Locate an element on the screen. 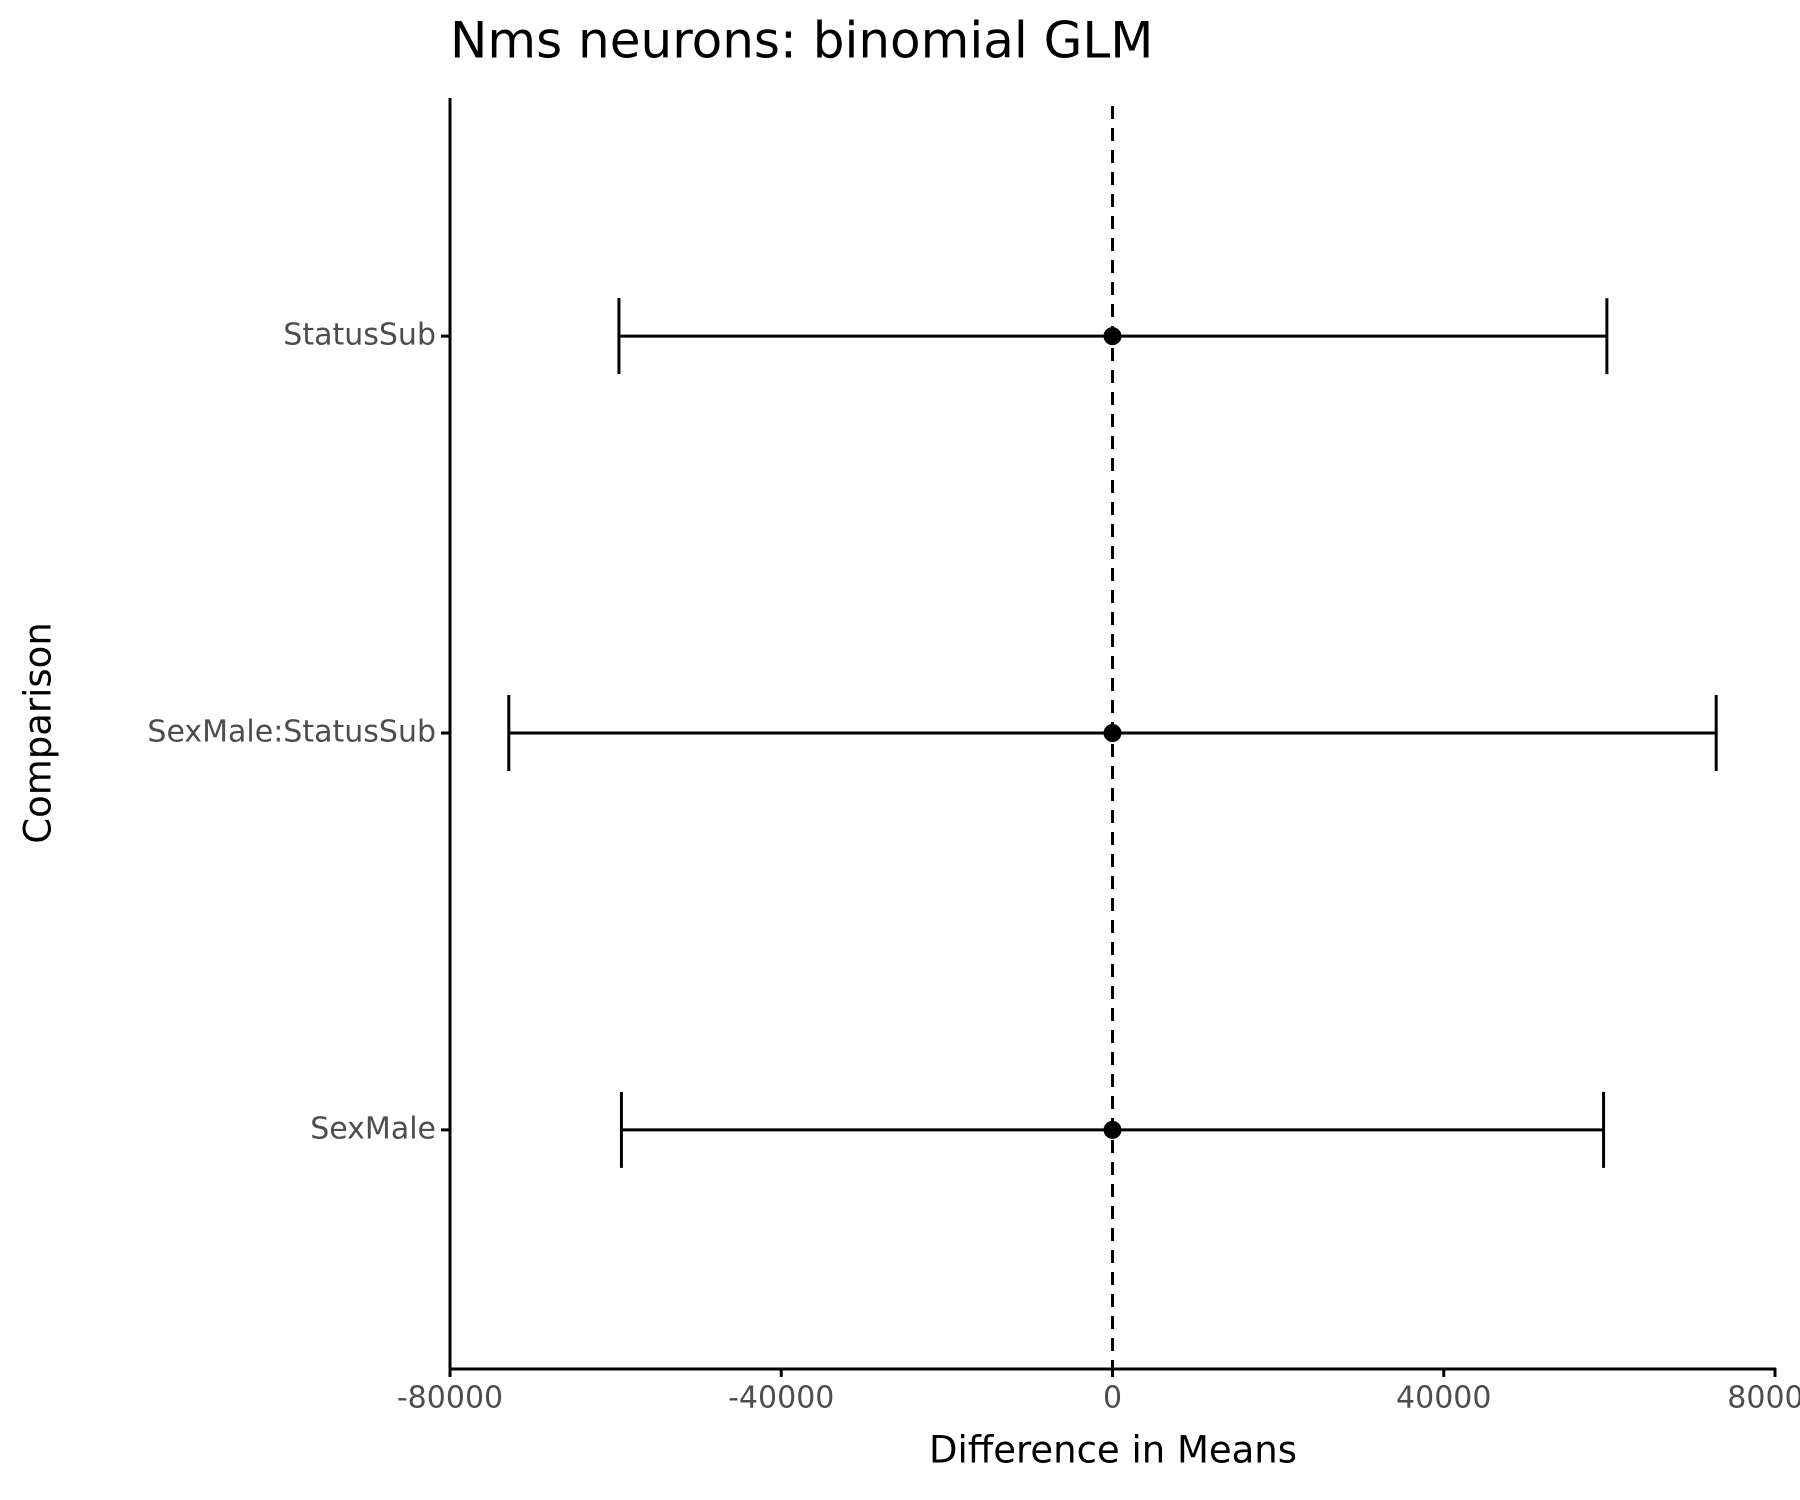  x-tick-label: -40000 is located at coordinates (781, 1398).